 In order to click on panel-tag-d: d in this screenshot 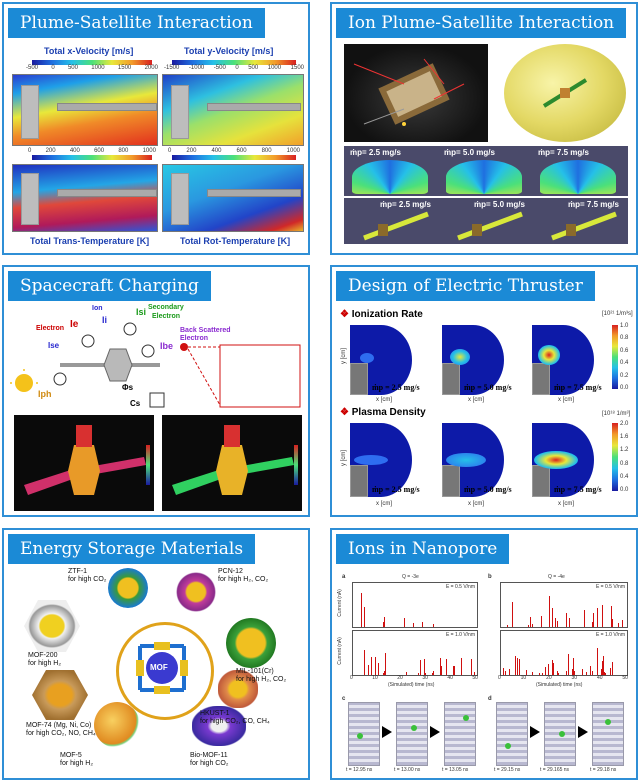, I will do `click(490, 699)`.